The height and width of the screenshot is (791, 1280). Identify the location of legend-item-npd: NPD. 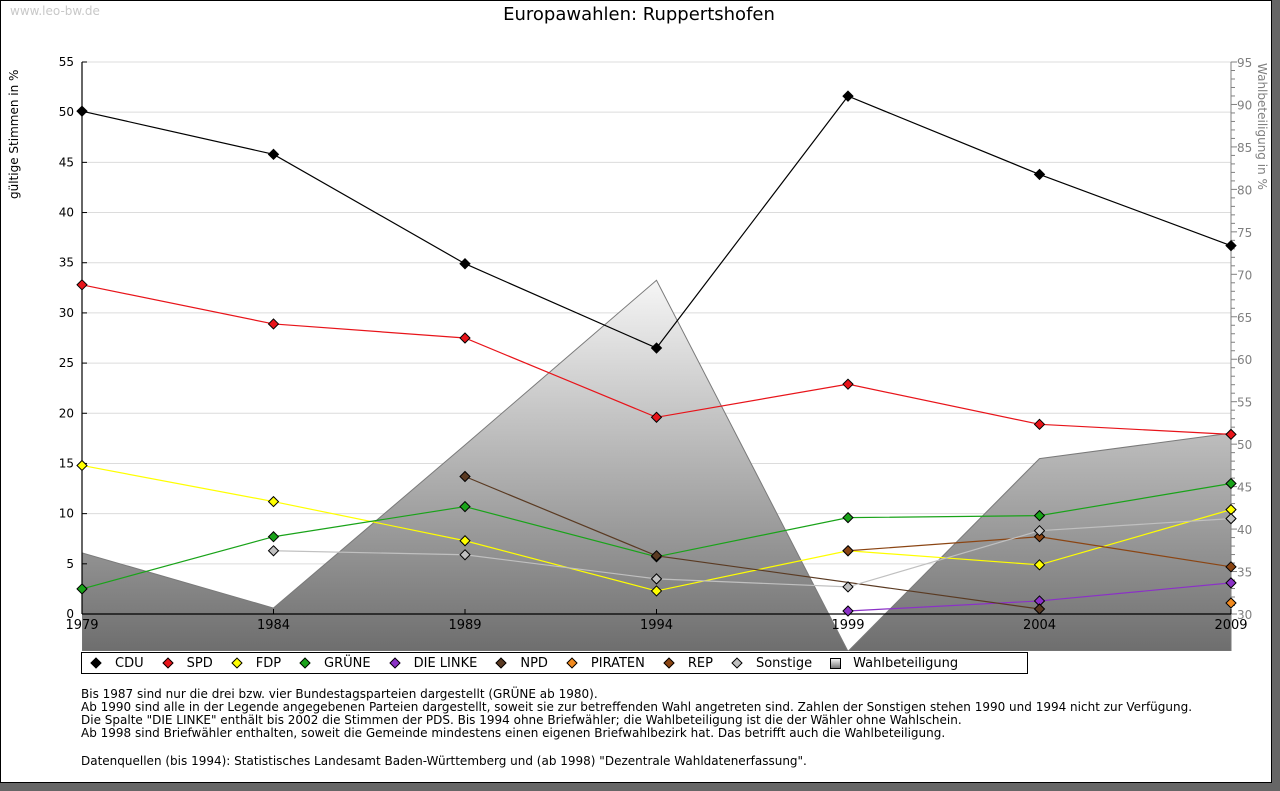
(521, 663).